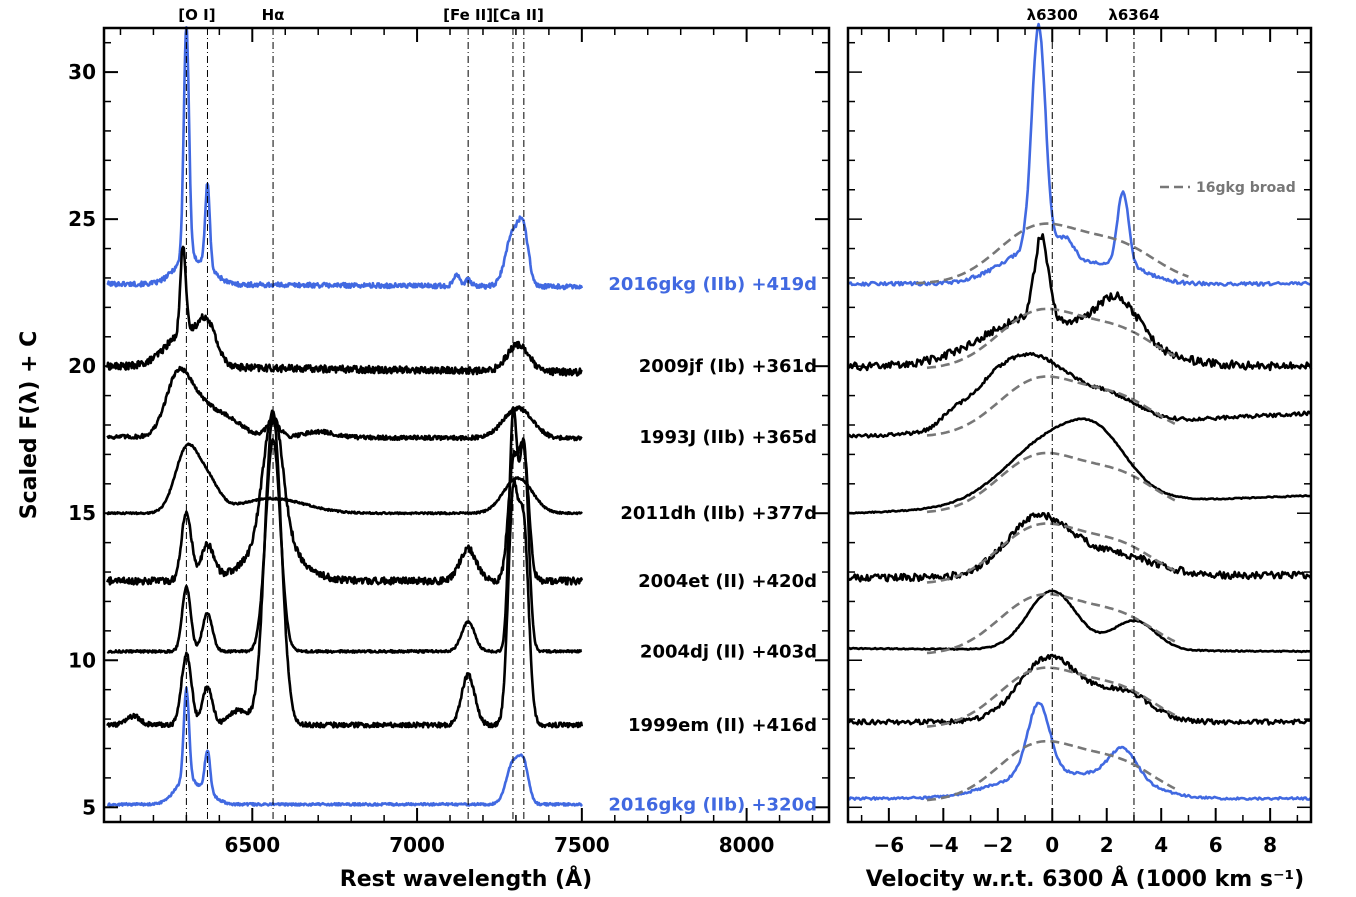 This screenshot has width=1356, height=897. I want to click on right-line-markers: λ6300 λ6364, so click(1093, 414).